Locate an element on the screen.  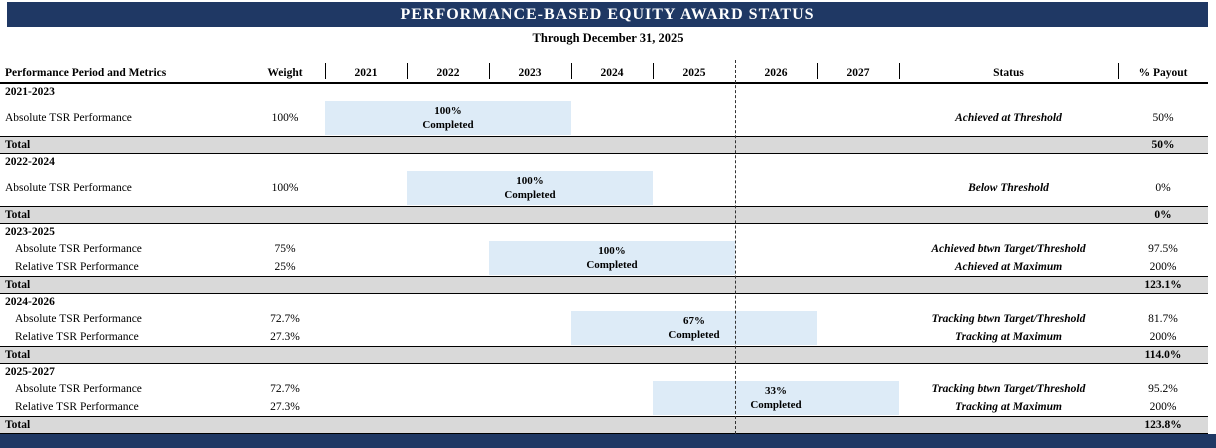
metric-status: Achieved at Maximum is located at coordinates (1008, 267).